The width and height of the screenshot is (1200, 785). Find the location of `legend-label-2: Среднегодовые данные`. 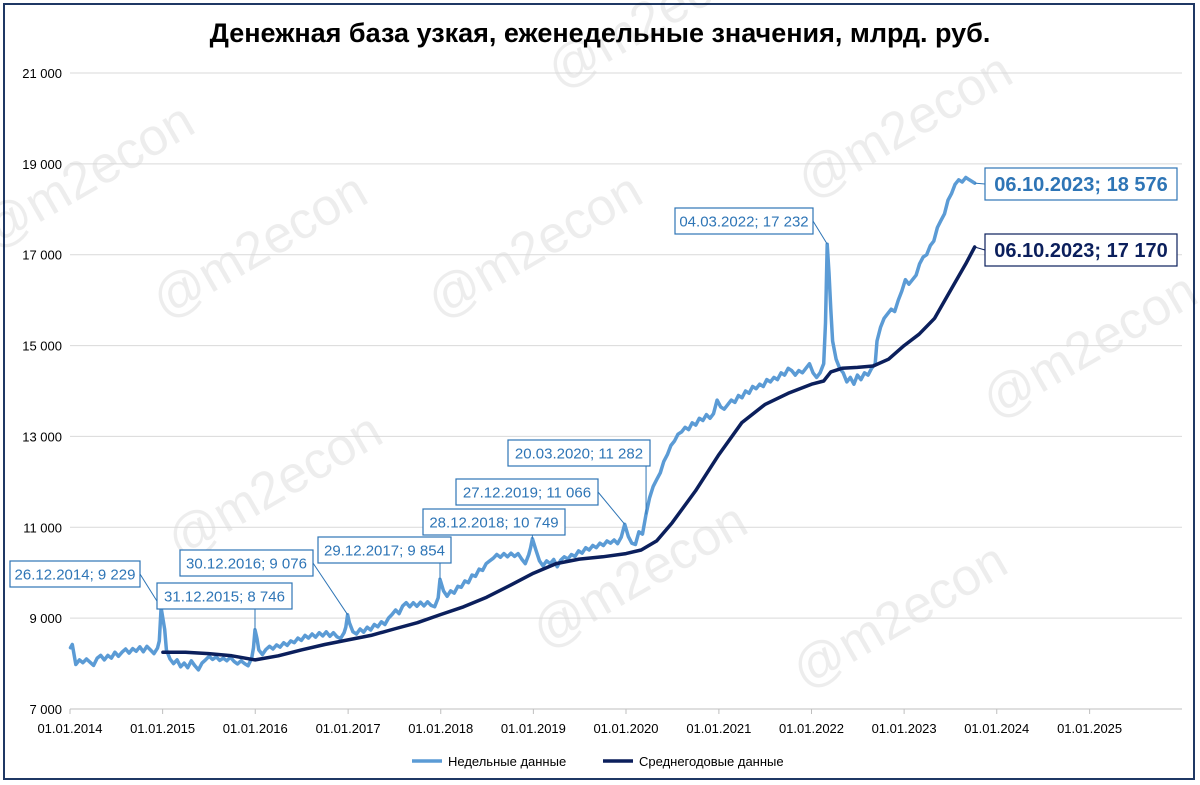

legend-label-2: Среднегодовые данные is located at coordinates (711, 761).